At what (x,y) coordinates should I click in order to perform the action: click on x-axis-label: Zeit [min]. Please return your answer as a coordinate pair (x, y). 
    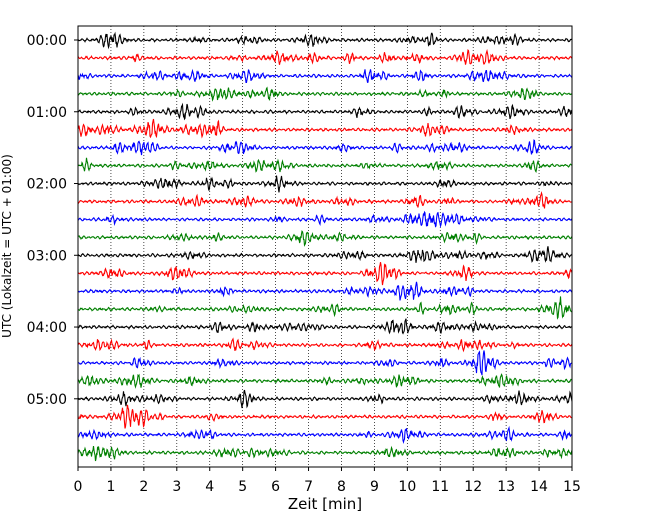
    Looking at the image, I should click on (325, 504).